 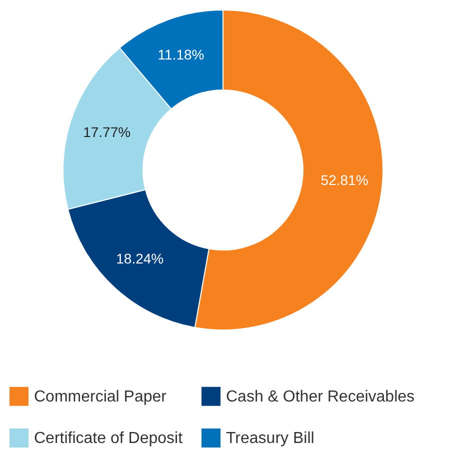 I want to click on legend-label: Cash & Other Receivables, so click(x=320, y=397).